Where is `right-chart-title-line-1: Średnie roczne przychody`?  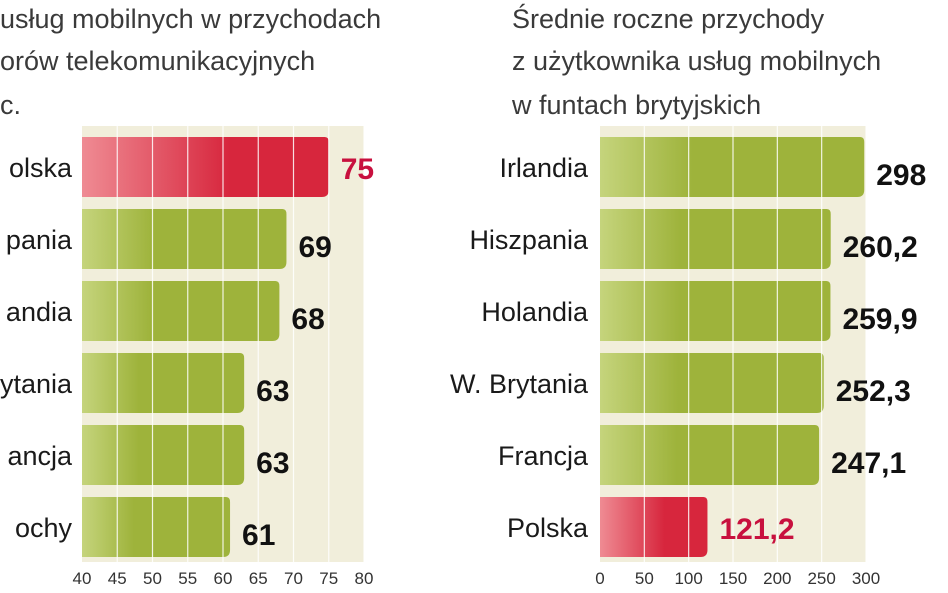 right-chart-title-line-1: Średnie roczne przychody is located at coordinates (668, 19).